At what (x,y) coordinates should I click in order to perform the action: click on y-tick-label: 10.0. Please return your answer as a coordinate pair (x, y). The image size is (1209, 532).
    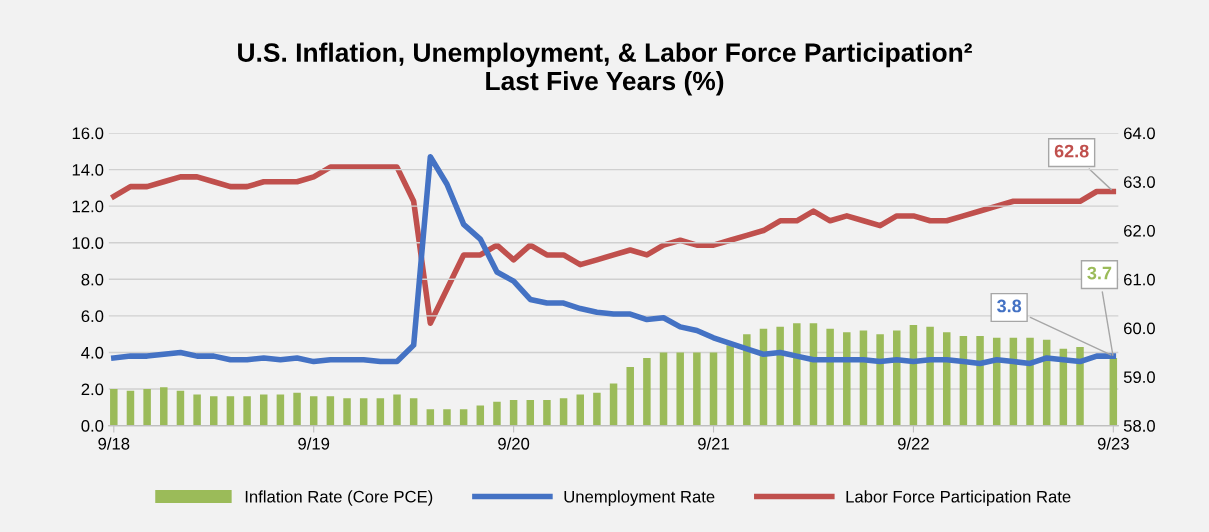
    Looking at the image, I should click on (88, 243).